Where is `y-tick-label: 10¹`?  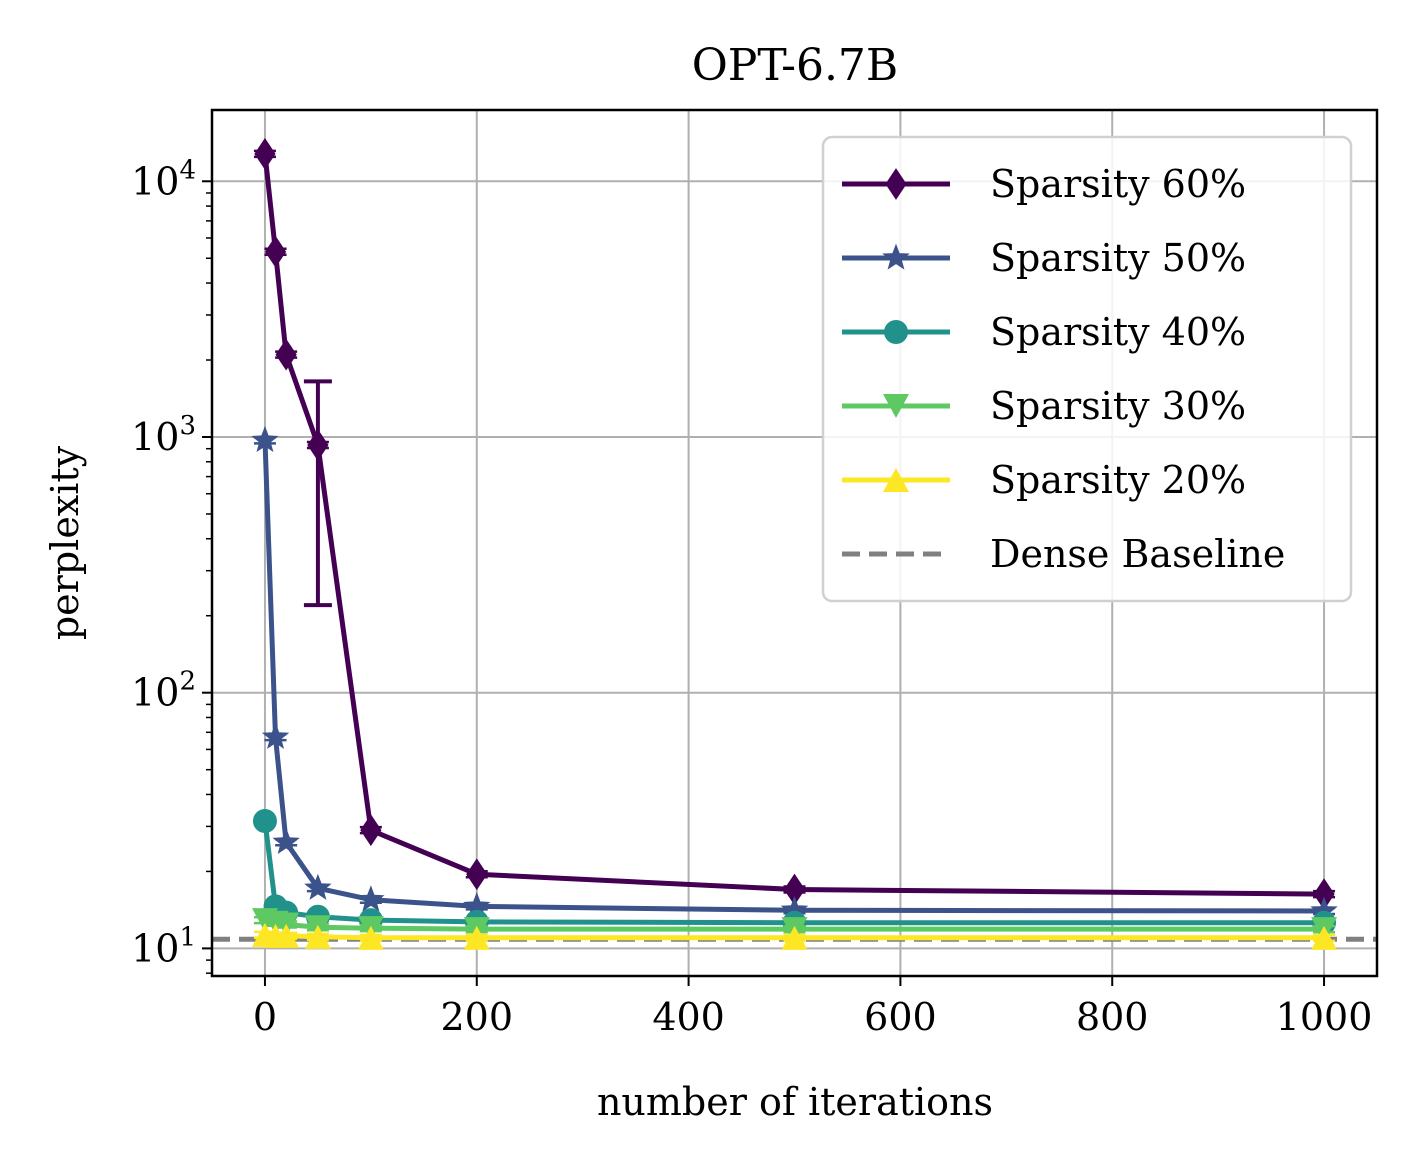 y-tick-label: 10¹ is located at coordinates (163, 946).